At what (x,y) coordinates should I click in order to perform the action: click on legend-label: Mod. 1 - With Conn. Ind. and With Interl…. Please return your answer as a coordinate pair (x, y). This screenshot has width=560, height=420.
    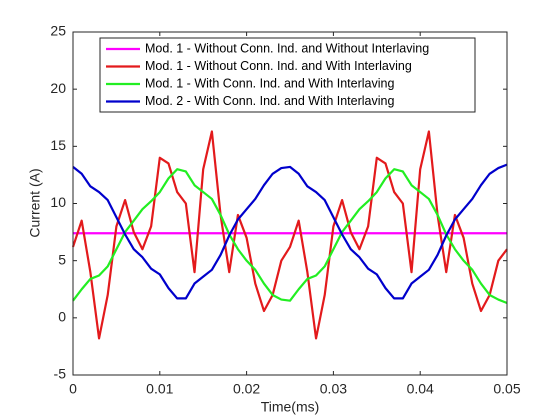
    Looking at the image, I should click on (269, 83).